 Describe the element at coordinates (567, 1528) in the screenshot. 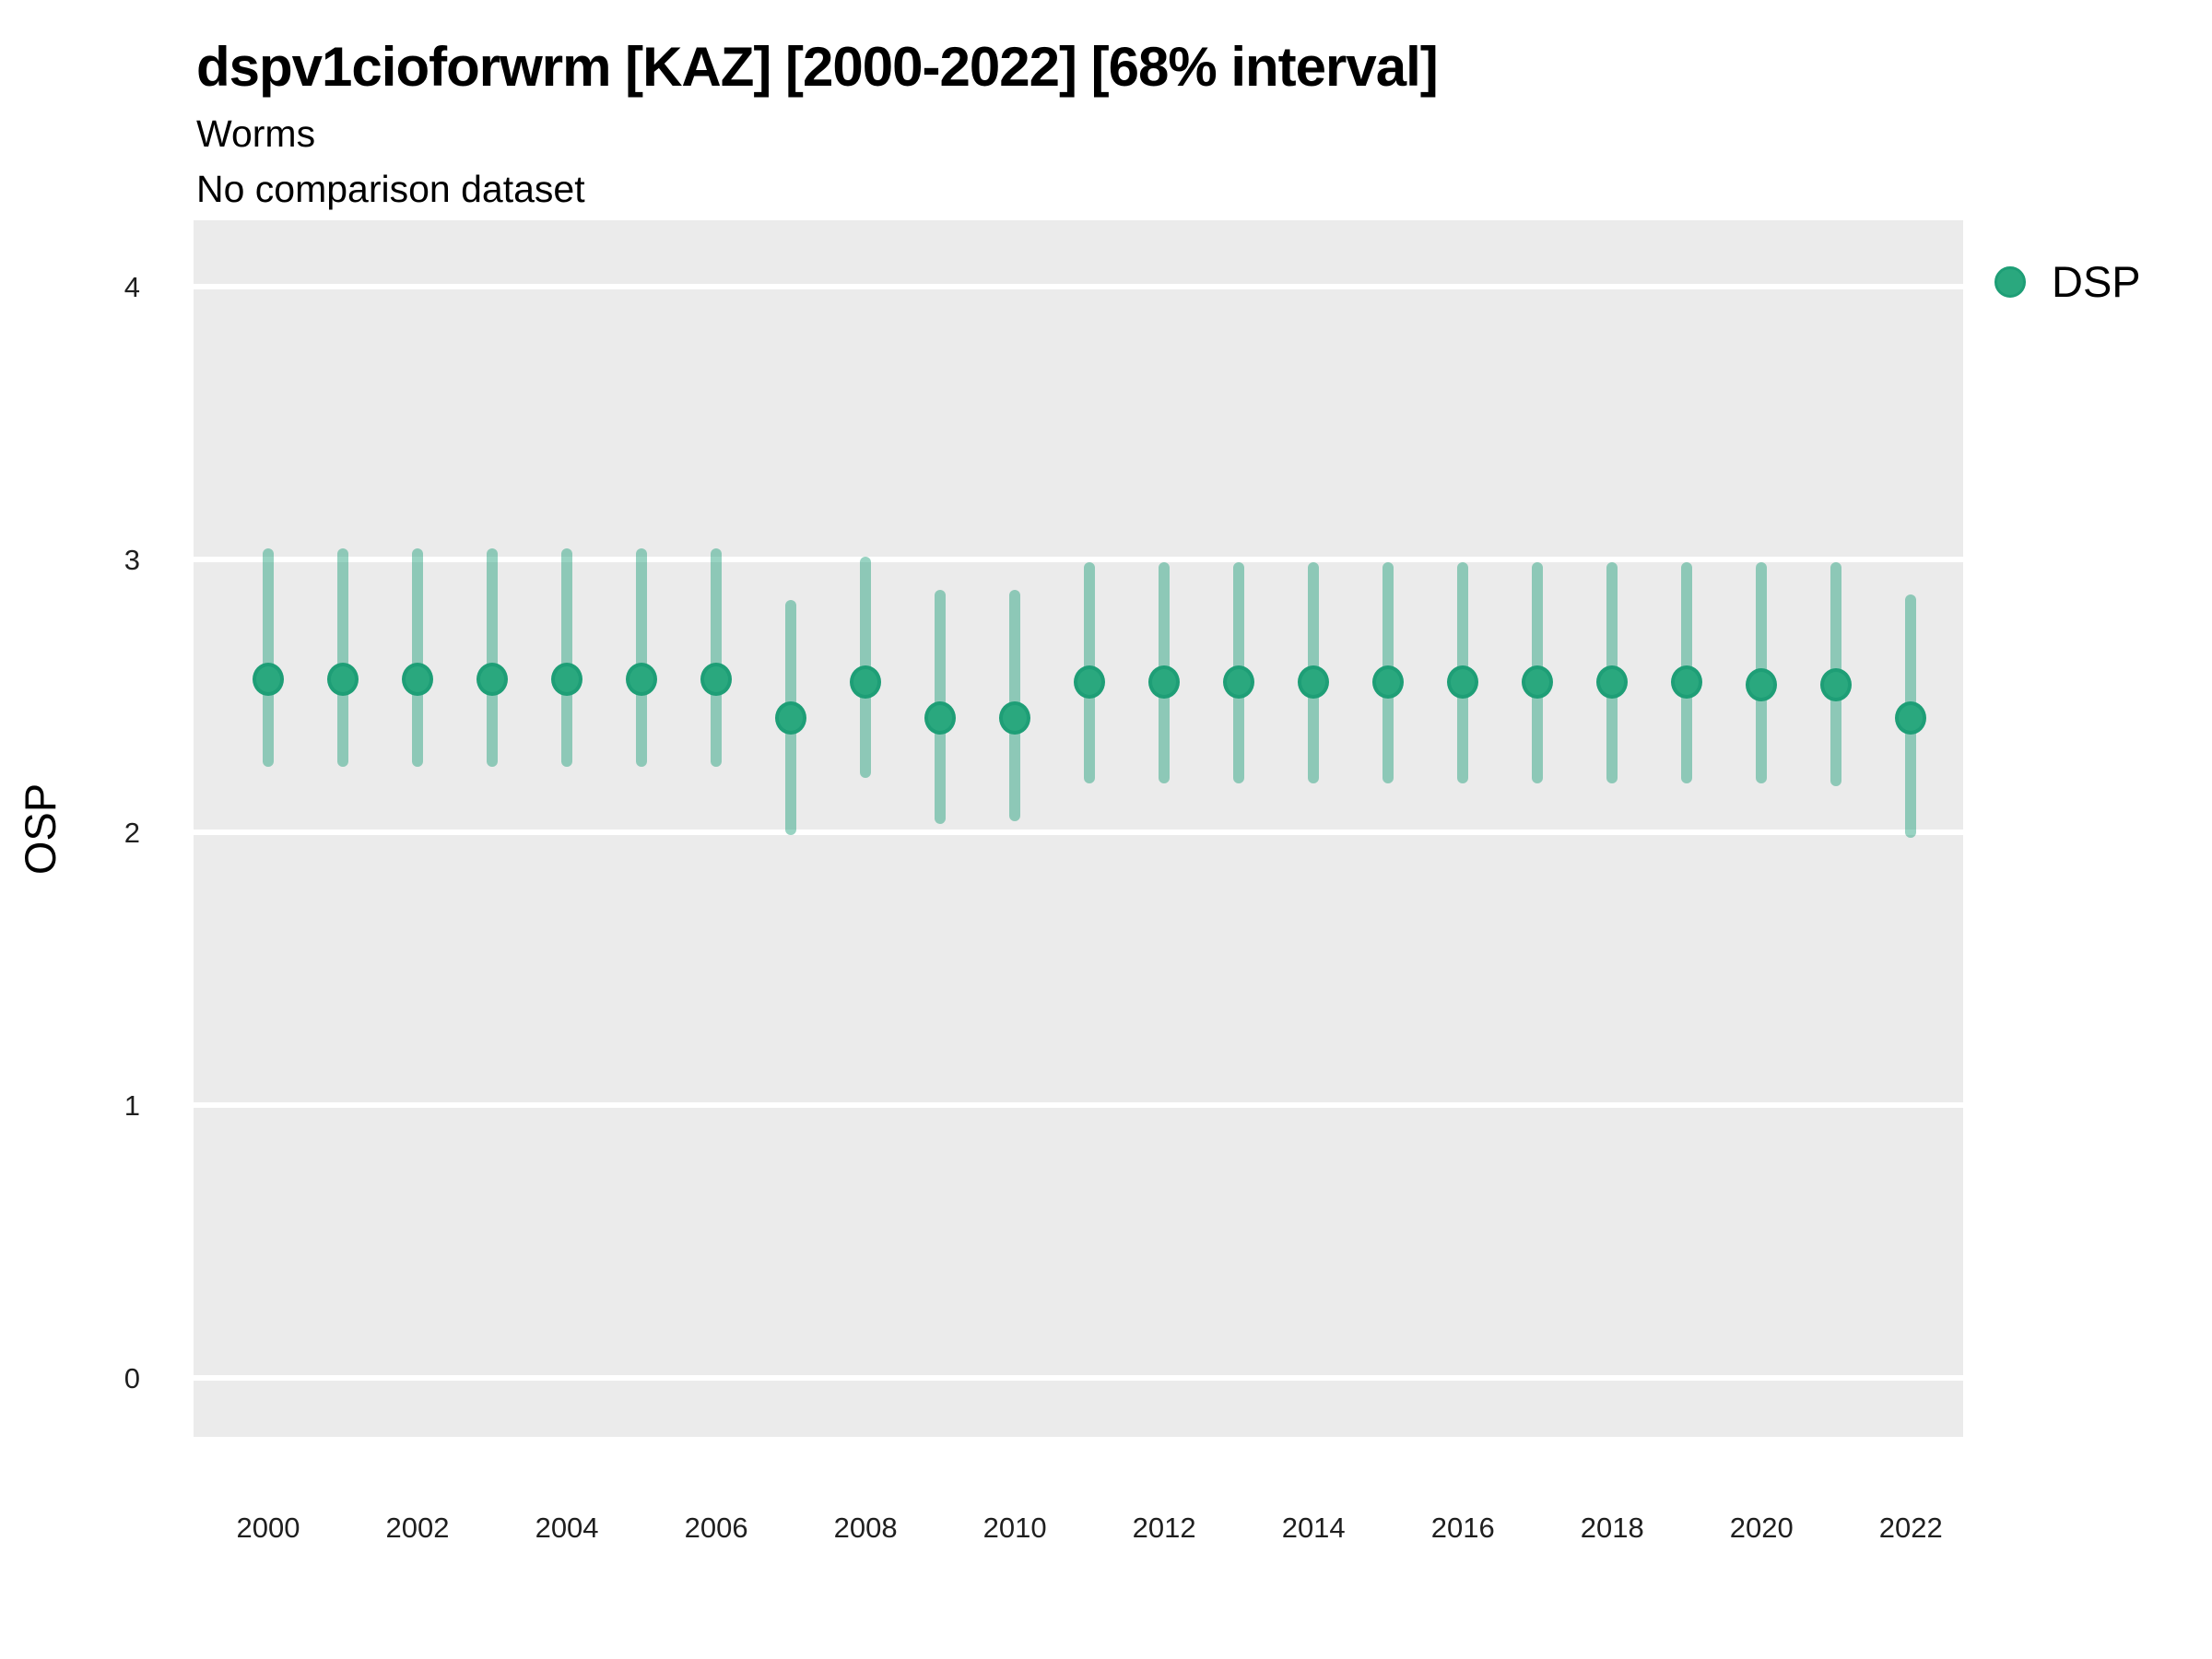

I see `x-tick-label-2004: 2004` at that location.